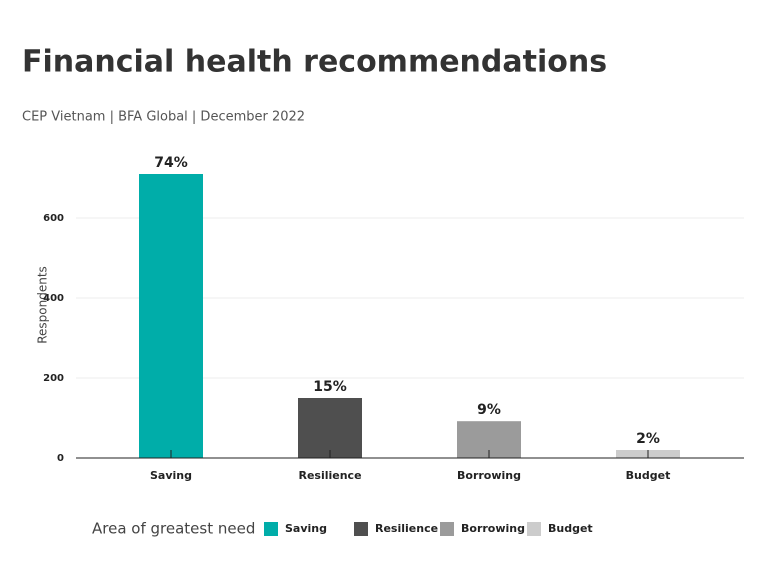 The height and width of the screenshot is (576, 768). I want to click on legend-label: Saving, so click(306, 528).